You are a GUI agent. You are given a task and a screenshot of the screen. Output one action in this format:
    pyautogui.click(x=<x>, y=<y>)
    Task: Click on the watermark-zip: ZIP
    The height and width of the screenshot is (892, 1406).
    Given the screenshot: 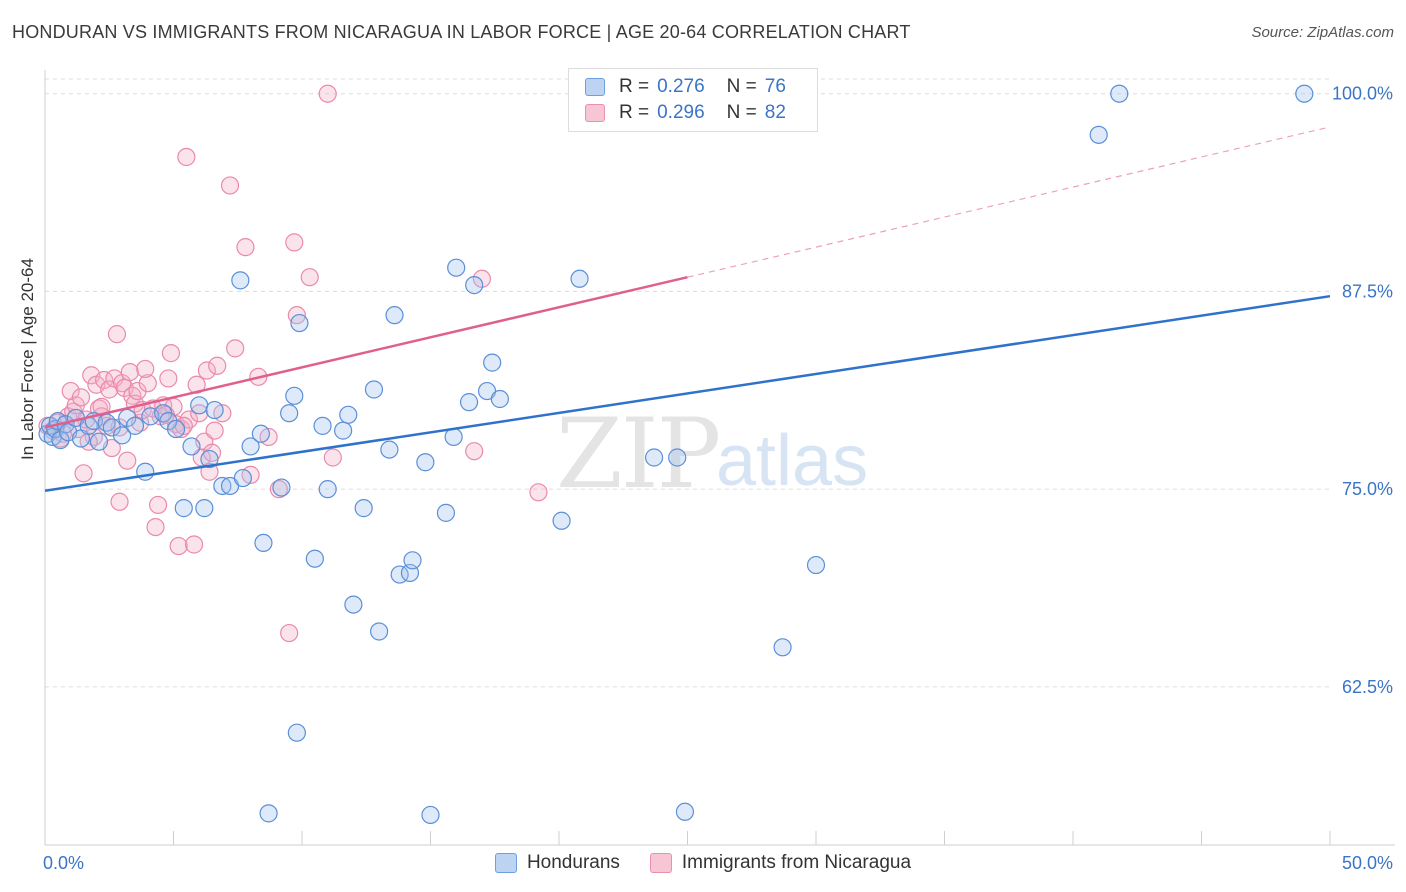 What is the action you would take?
    pyautogui.click(x=638, y=454)
    